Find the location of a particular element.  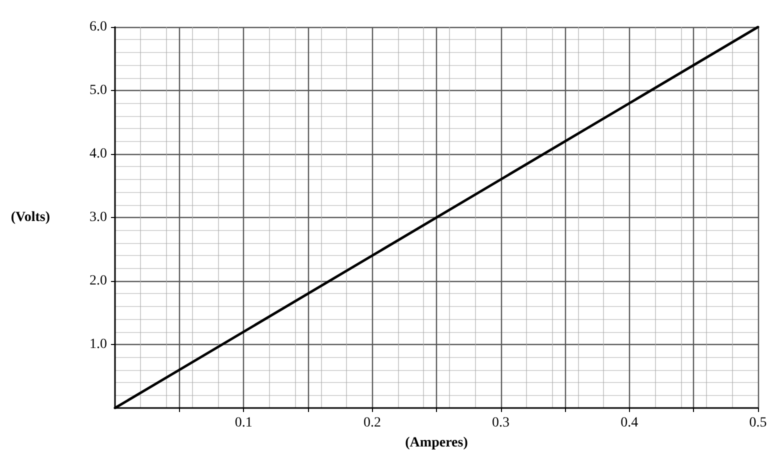

x-axis-title: (Amperes) is located at coordinates (436, 443).